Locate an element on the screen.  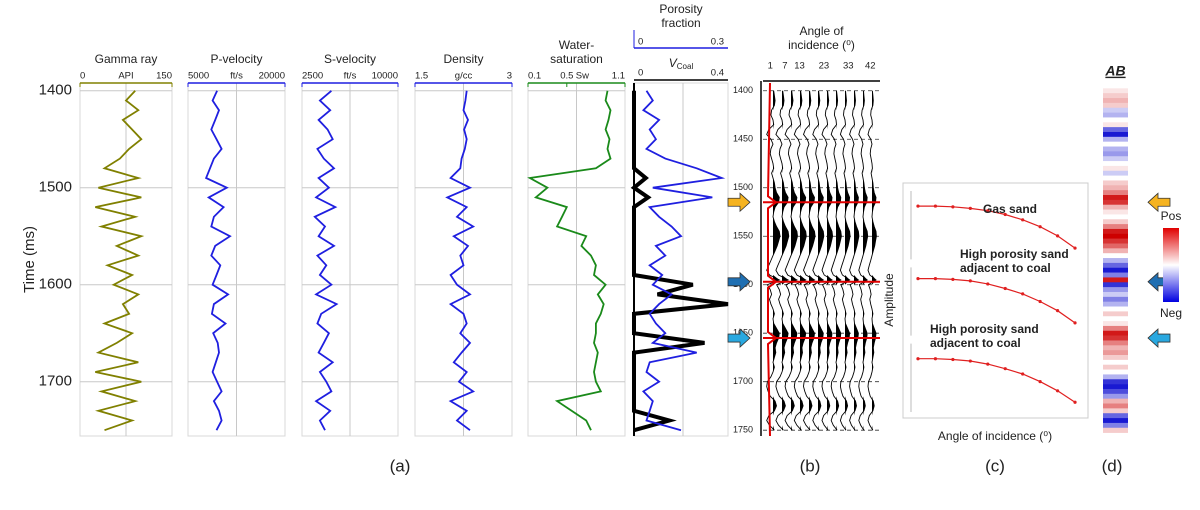
x2-label-main: V is located at coordinates (673, 63).